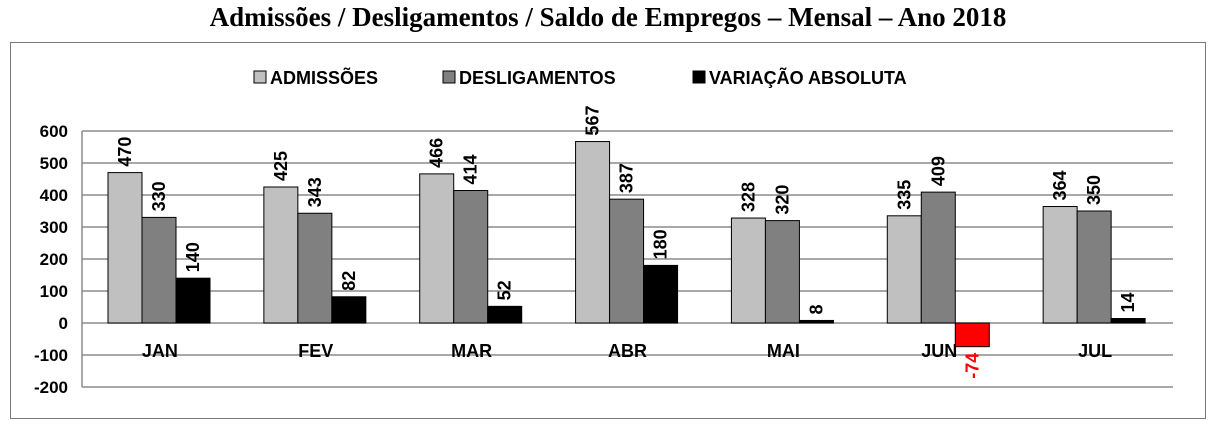 The width and height of the screenshot is (1216, 427). Describe the element at coordinates (54, 131) in the screenshot. I see `y-tick-label: 600` at that location.